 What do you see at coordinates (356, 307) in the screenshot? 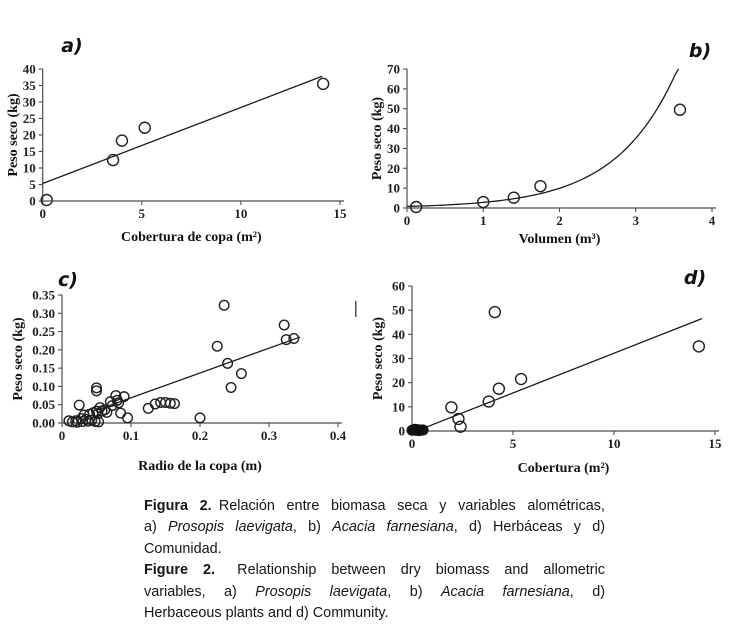
I see `stray-mark: |` at bounding box center [356, 307].